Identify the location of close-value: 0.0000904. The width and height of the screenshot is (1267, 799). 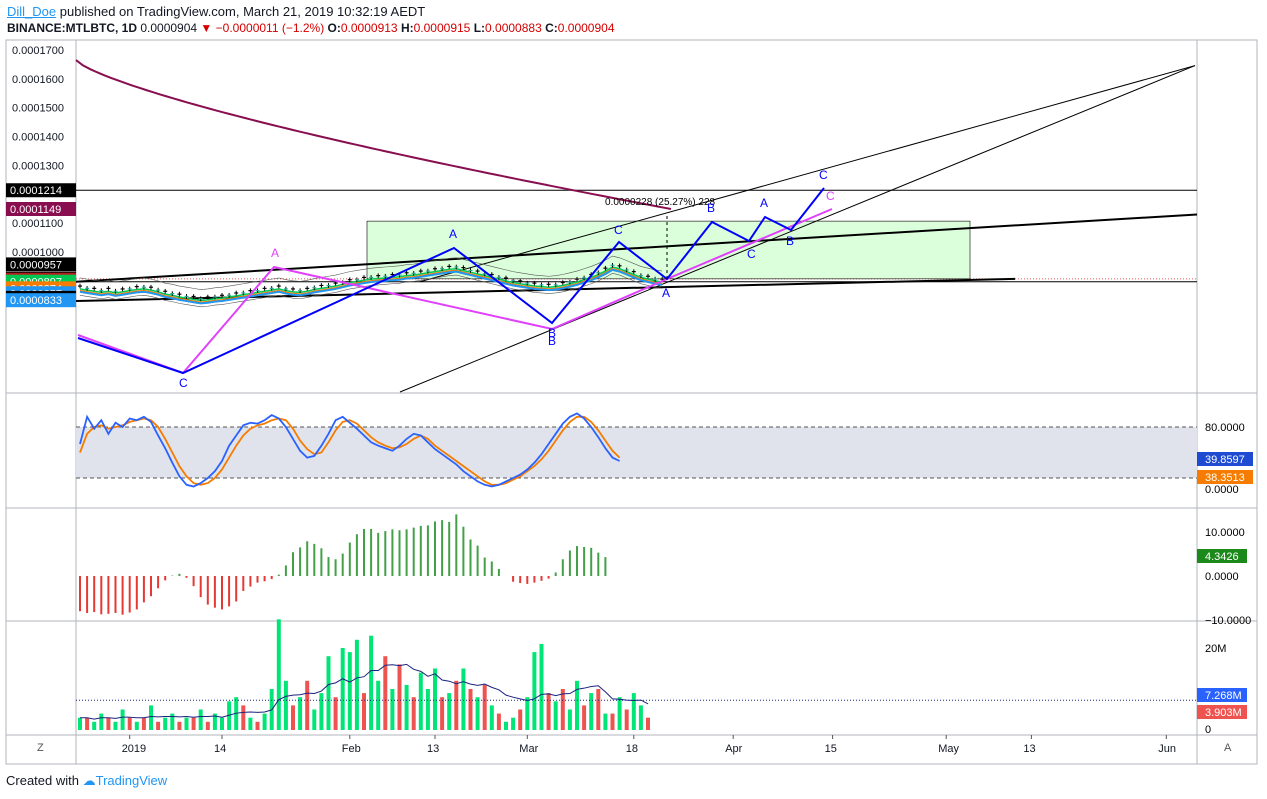
(586, 28).